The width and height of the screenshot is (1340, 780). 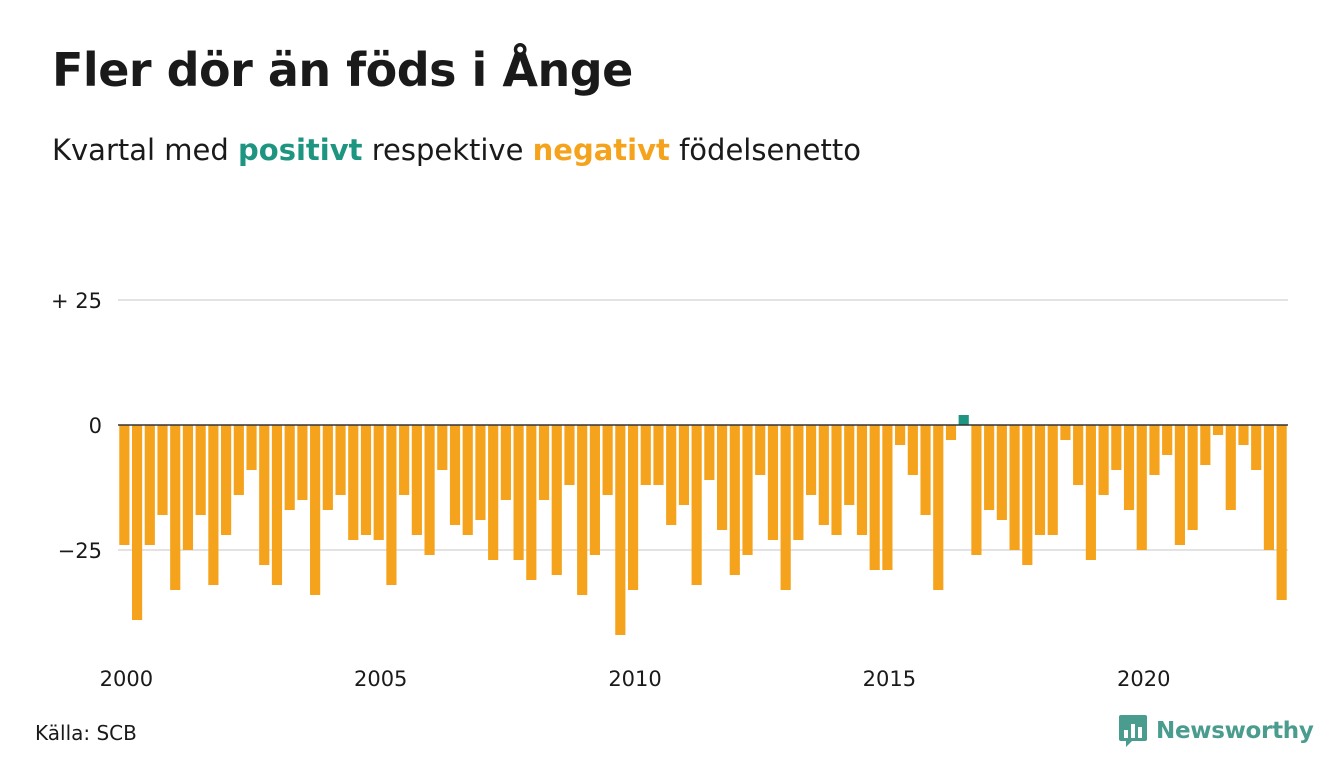 What do you see at coordinates (86, 733) in the screenshot?
I see `source-note: Källa: SCB` at bounding box center [86, 733].